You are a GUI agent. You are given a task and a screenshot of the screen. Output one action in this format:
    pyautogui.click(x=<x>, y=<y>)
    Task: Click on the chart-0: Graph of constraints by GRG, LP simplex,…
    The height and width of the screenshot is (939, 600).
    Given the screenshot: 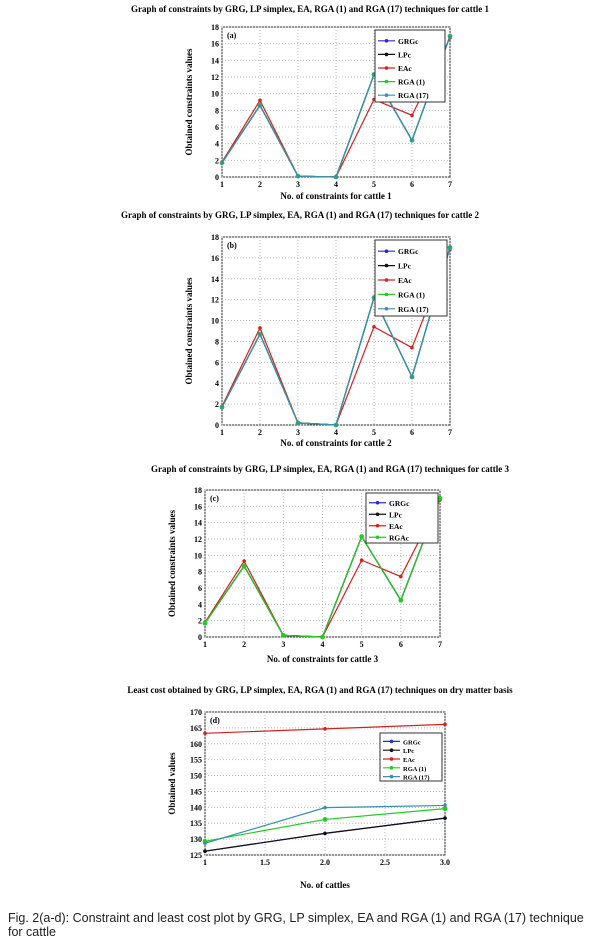 What is the action you would take?
    pyautogui.click(x=310, y=102)
    